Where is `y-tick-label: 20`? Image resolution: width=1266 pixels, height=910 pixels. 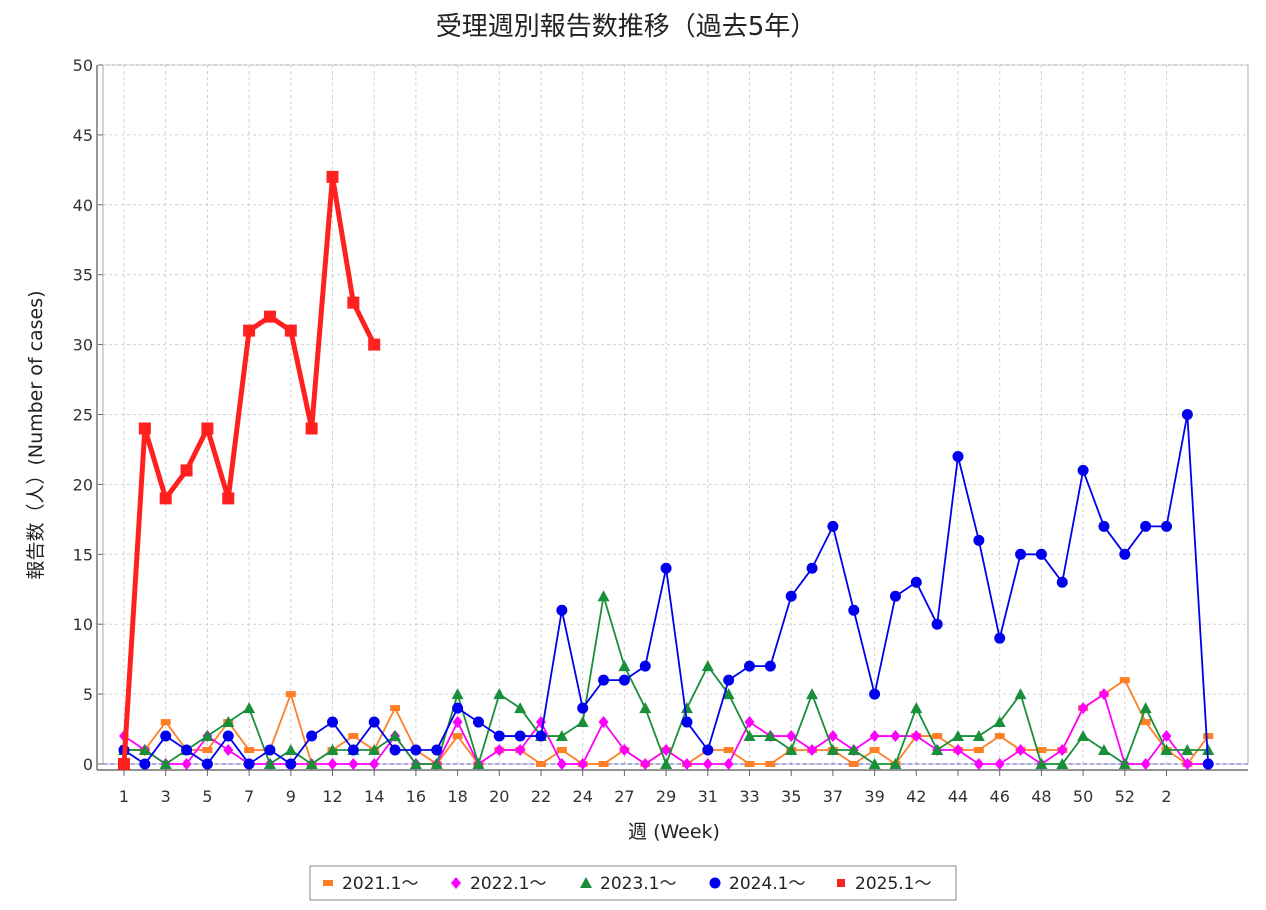 y-tick-label: 20 is located at coordinates (83, 484).